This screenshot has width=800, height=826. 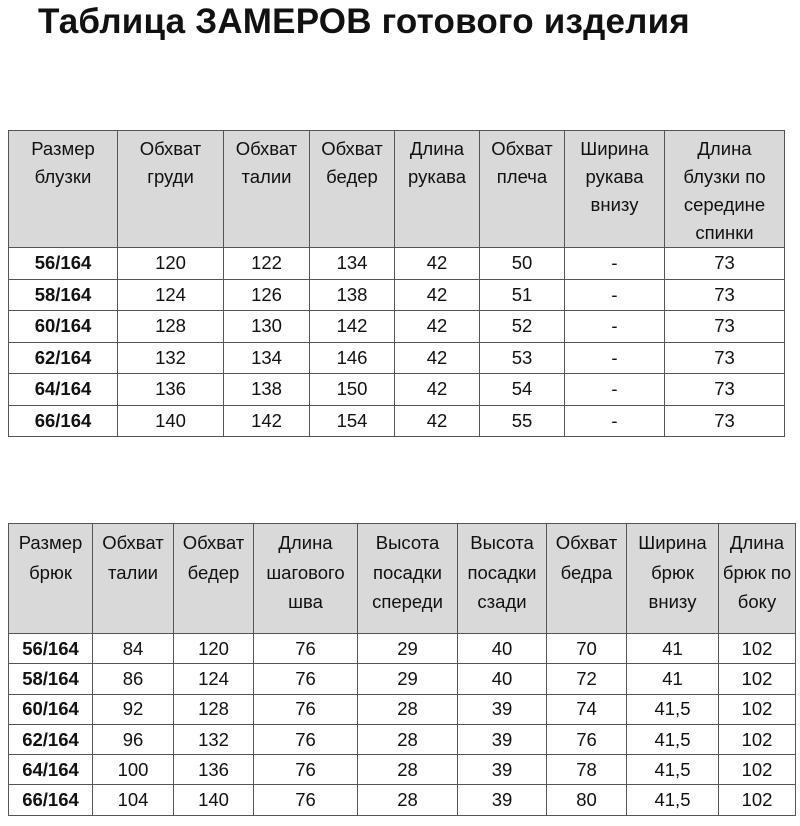 I want to click on measurement-cell: 40, so click(x=502, y=648).